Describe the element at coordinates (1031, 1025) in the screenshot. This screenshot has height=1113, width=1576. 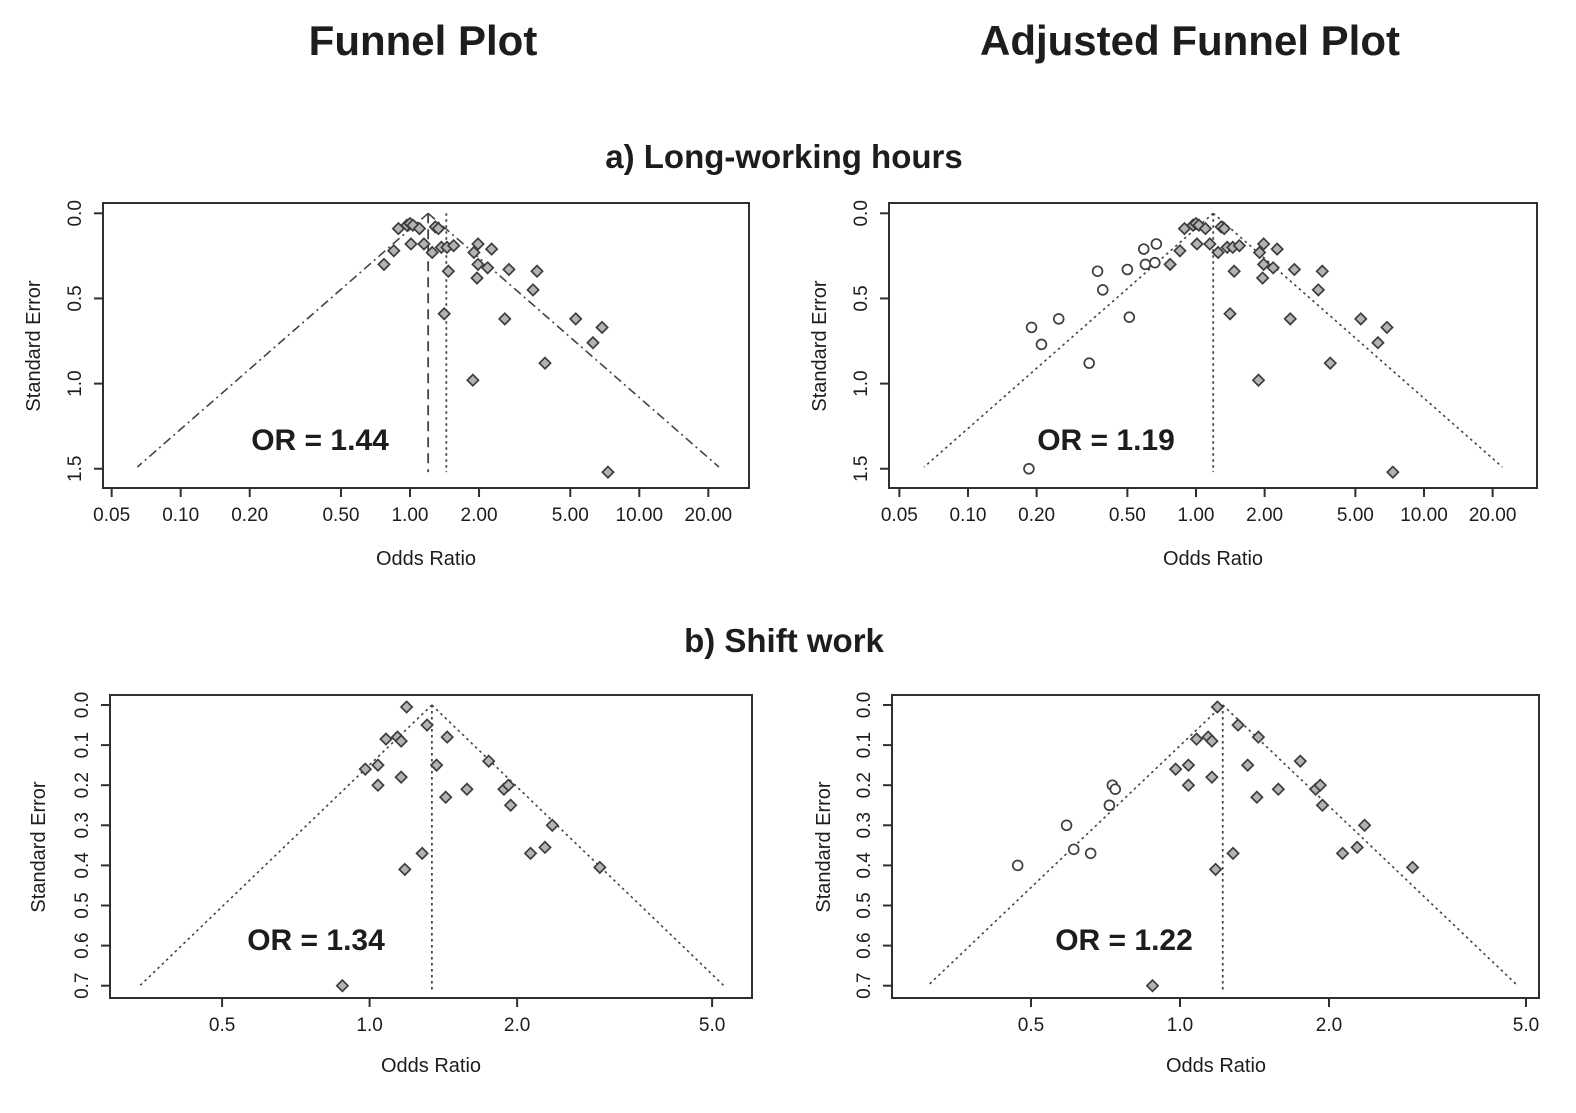
I see `x-tick-label: 0.5` at that location.